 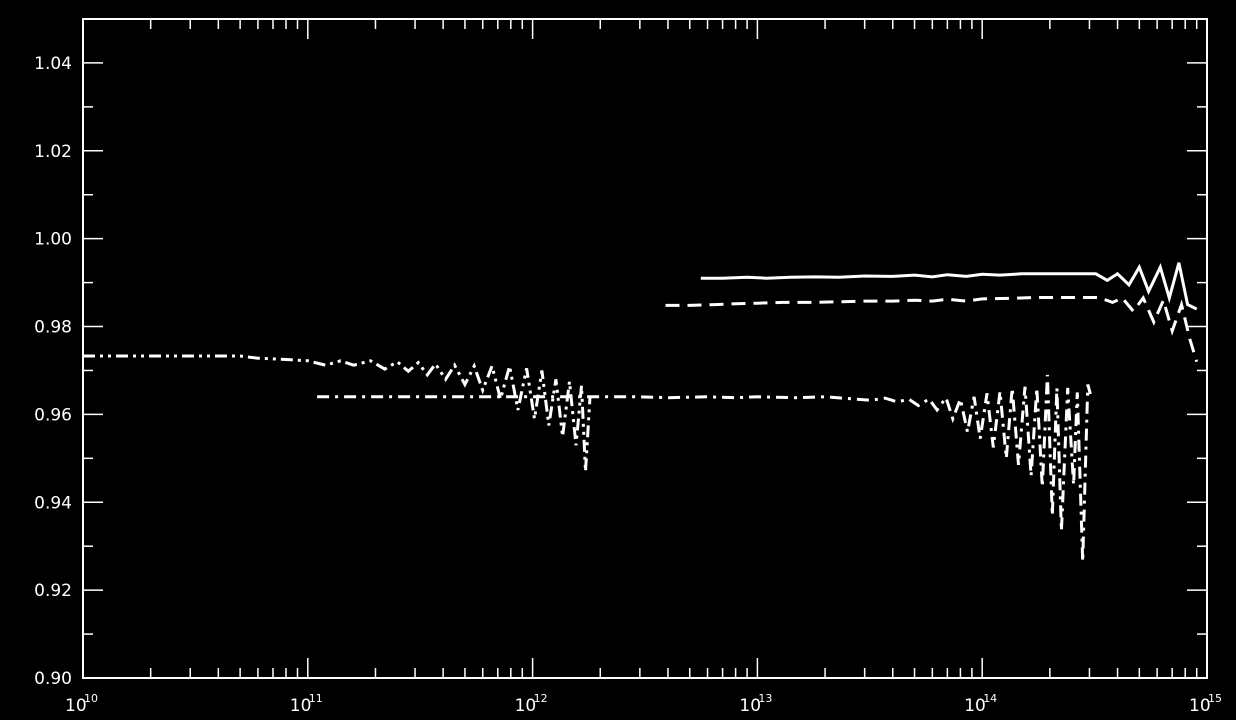 I want to click on x-tick-exponent: 14, so click(x=990, y=698).